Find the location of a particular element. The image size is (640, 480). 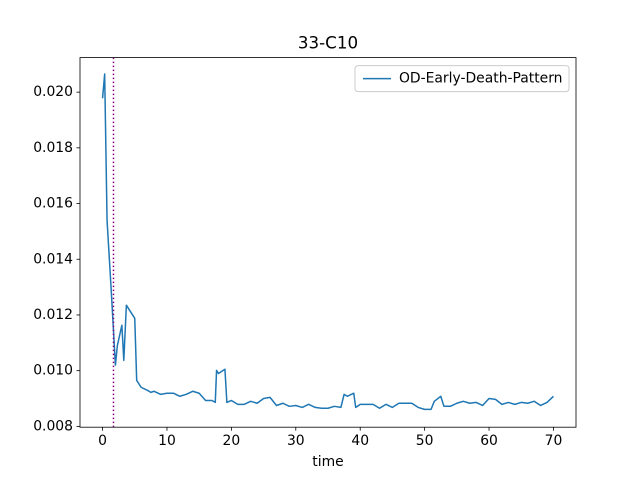

y-tick-label: 0.018 is located at coordinates (53, 148).